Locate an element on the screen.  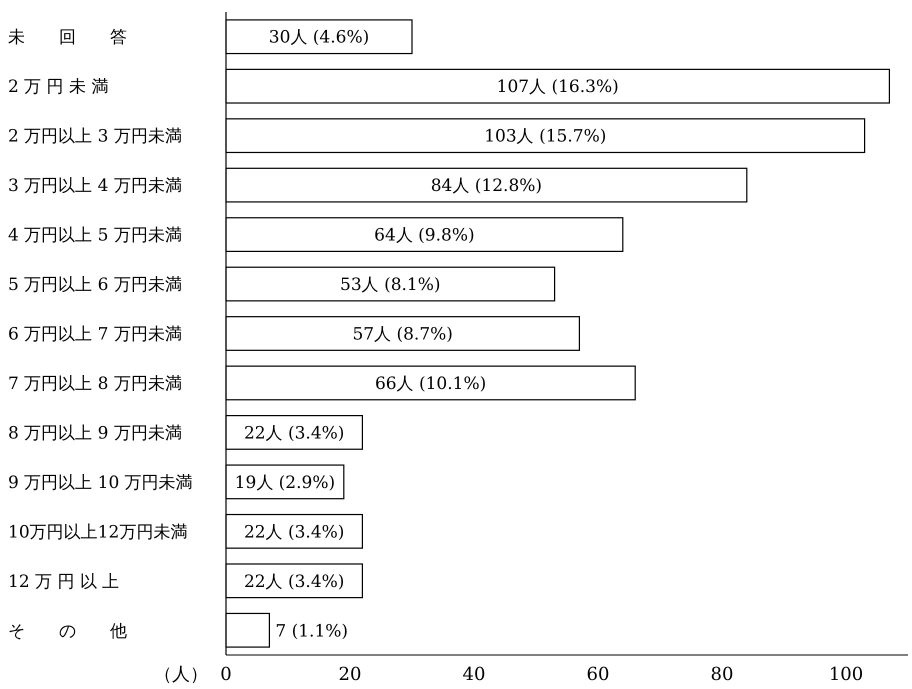
y-tick-label: 2 万円以上 3 万円未満 is located at coordinates (95, 136).